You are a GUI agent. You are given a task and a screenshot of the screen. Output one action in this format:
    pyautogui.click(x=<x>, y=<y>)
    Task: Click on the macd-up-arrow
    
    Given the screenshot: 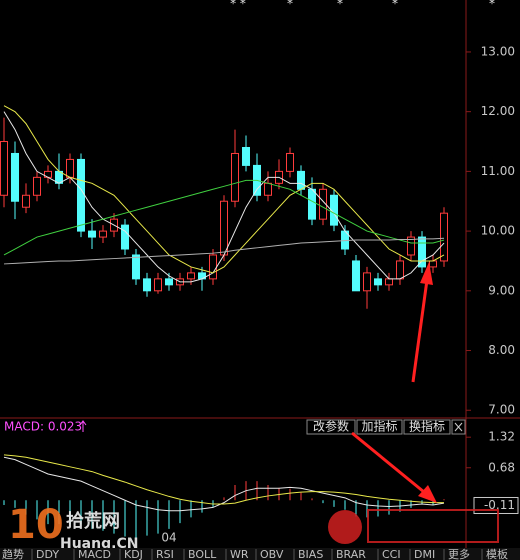 What is the action you would take?
    pyautogui.click(x=83, y=426)
    